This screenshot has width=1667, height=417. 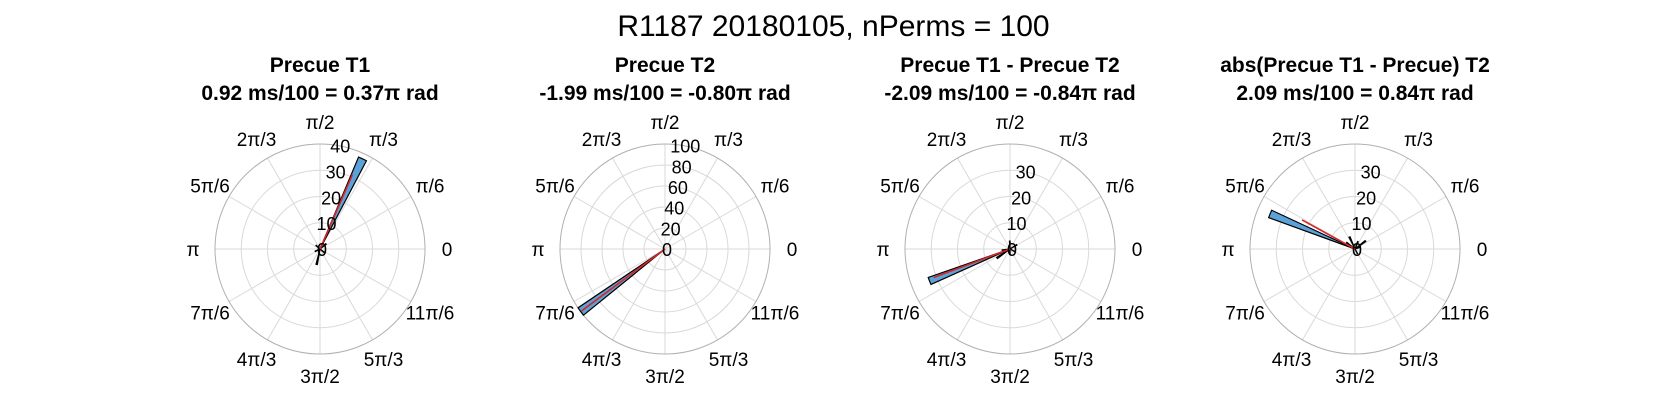 What do you see at coordinates (1009, 93) in the screenshot?
I see `chart-subtitle: -2.09 ms/100 = -0.84π rad` at bounding box center [1009, 93].